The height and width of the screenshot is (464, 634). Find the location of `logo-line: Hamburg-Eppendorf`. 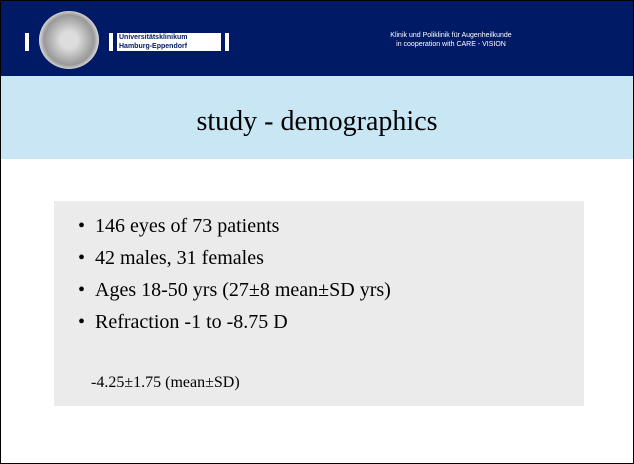

logo-line: Hamburg-Eppendorf is located at coordinates (153, 46).